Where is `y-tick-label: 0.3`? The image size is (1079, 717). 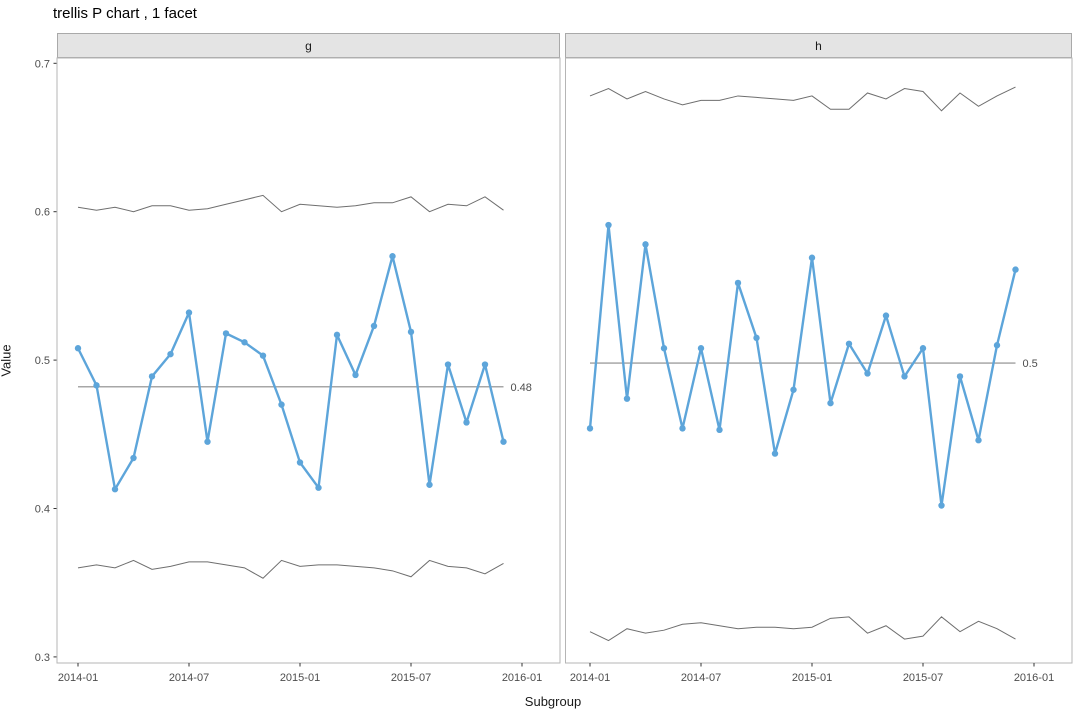 y-tick-label: 0.3 is located at coordinates (42, 658).